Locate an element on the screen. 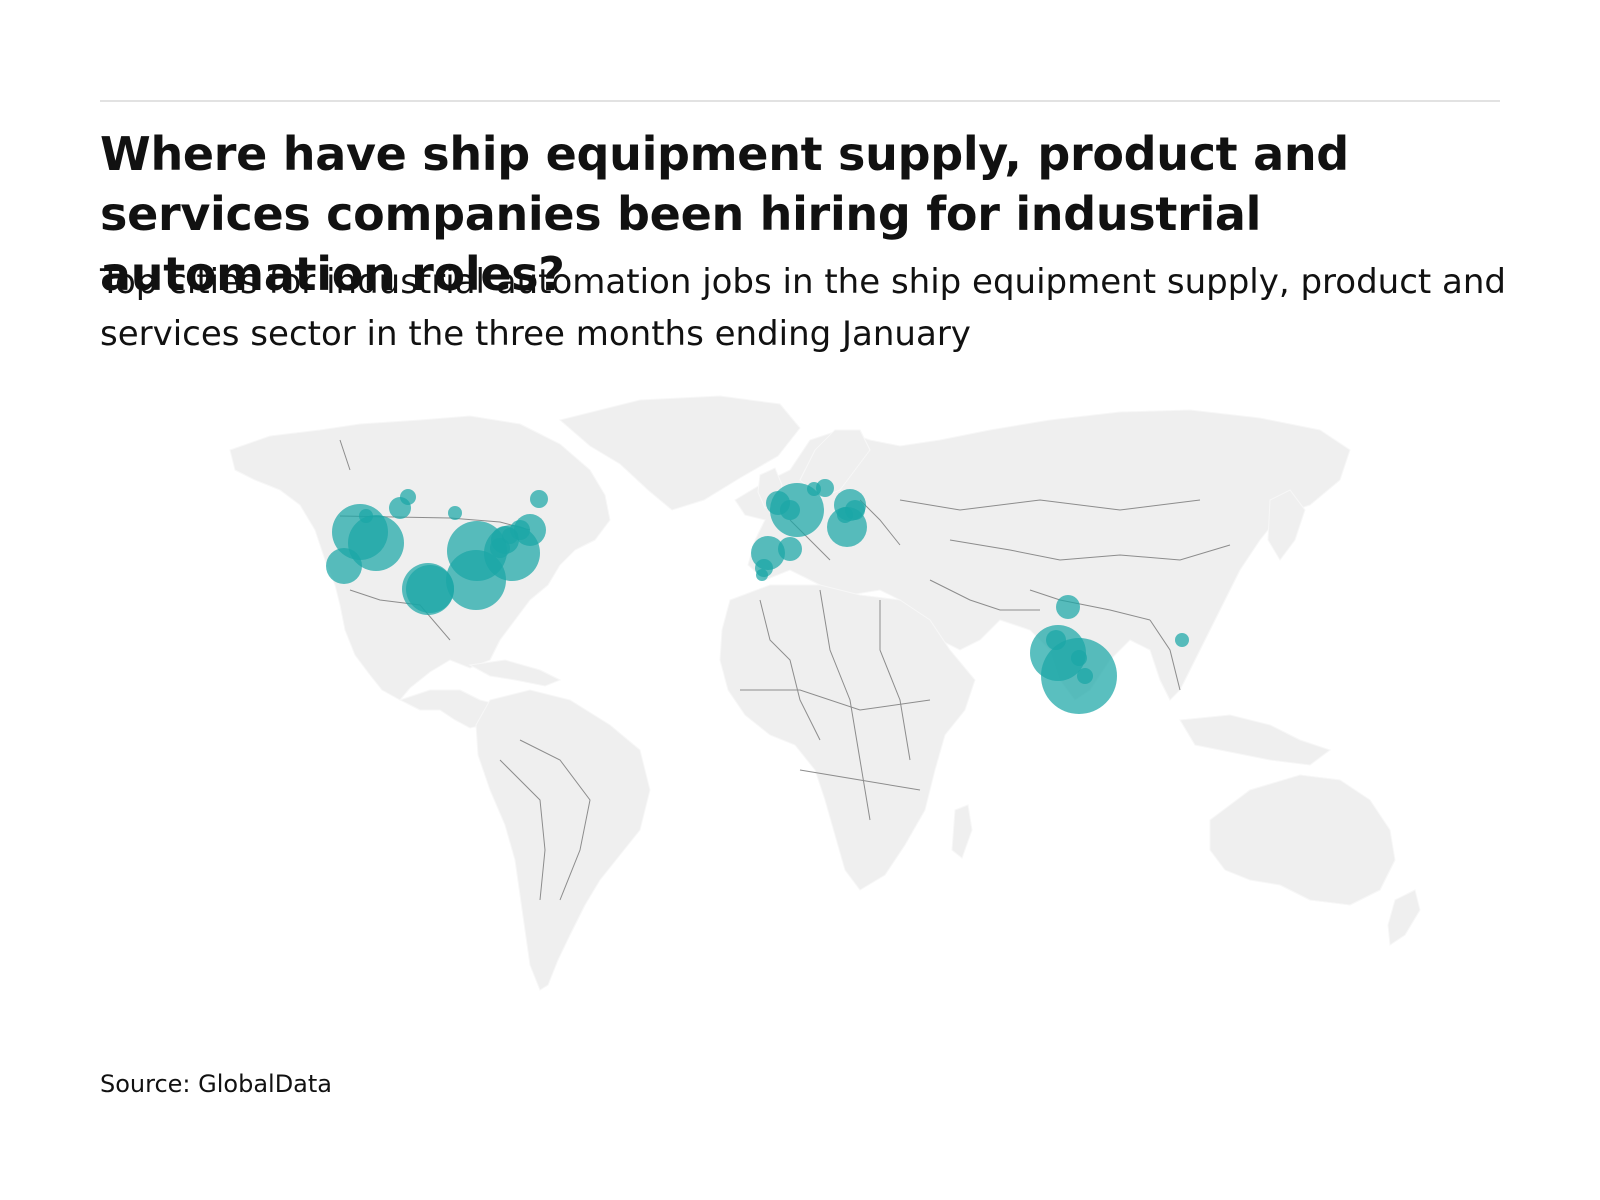 The image size is (1600, 1200). land-south-america is located at coordinates (563, 840).